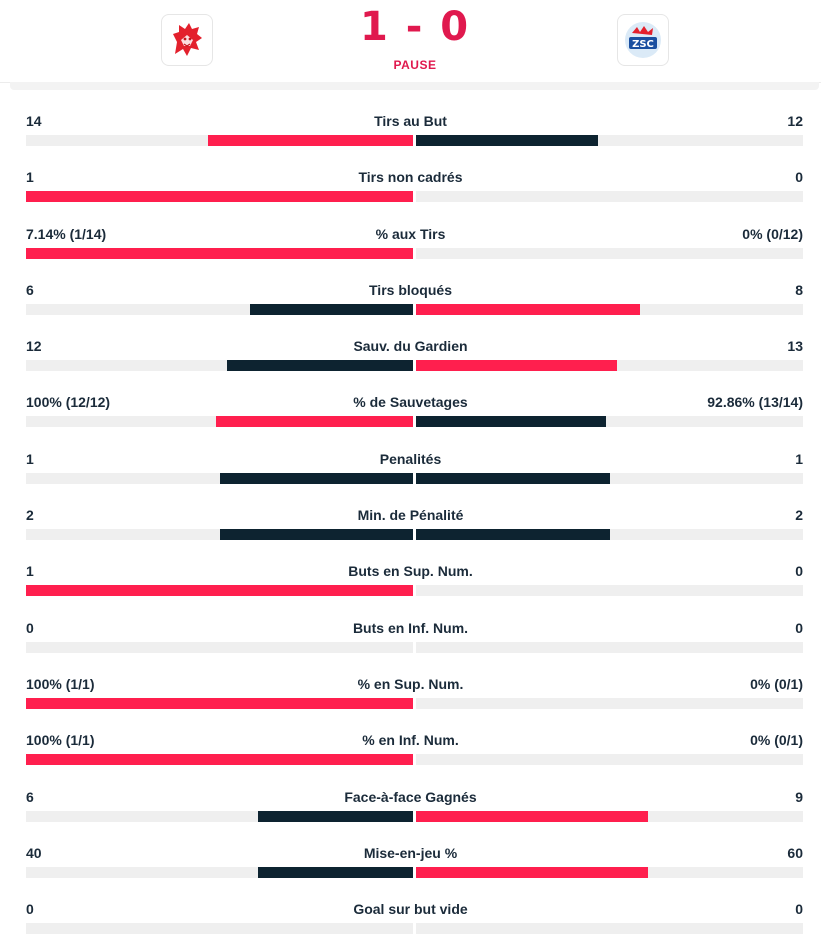 Image resolution: width=821 pixels, height=951 pixels. Describe the element at coordinates (30, 515) in the screenshot. I see `stat-home-value: 2` at that location.